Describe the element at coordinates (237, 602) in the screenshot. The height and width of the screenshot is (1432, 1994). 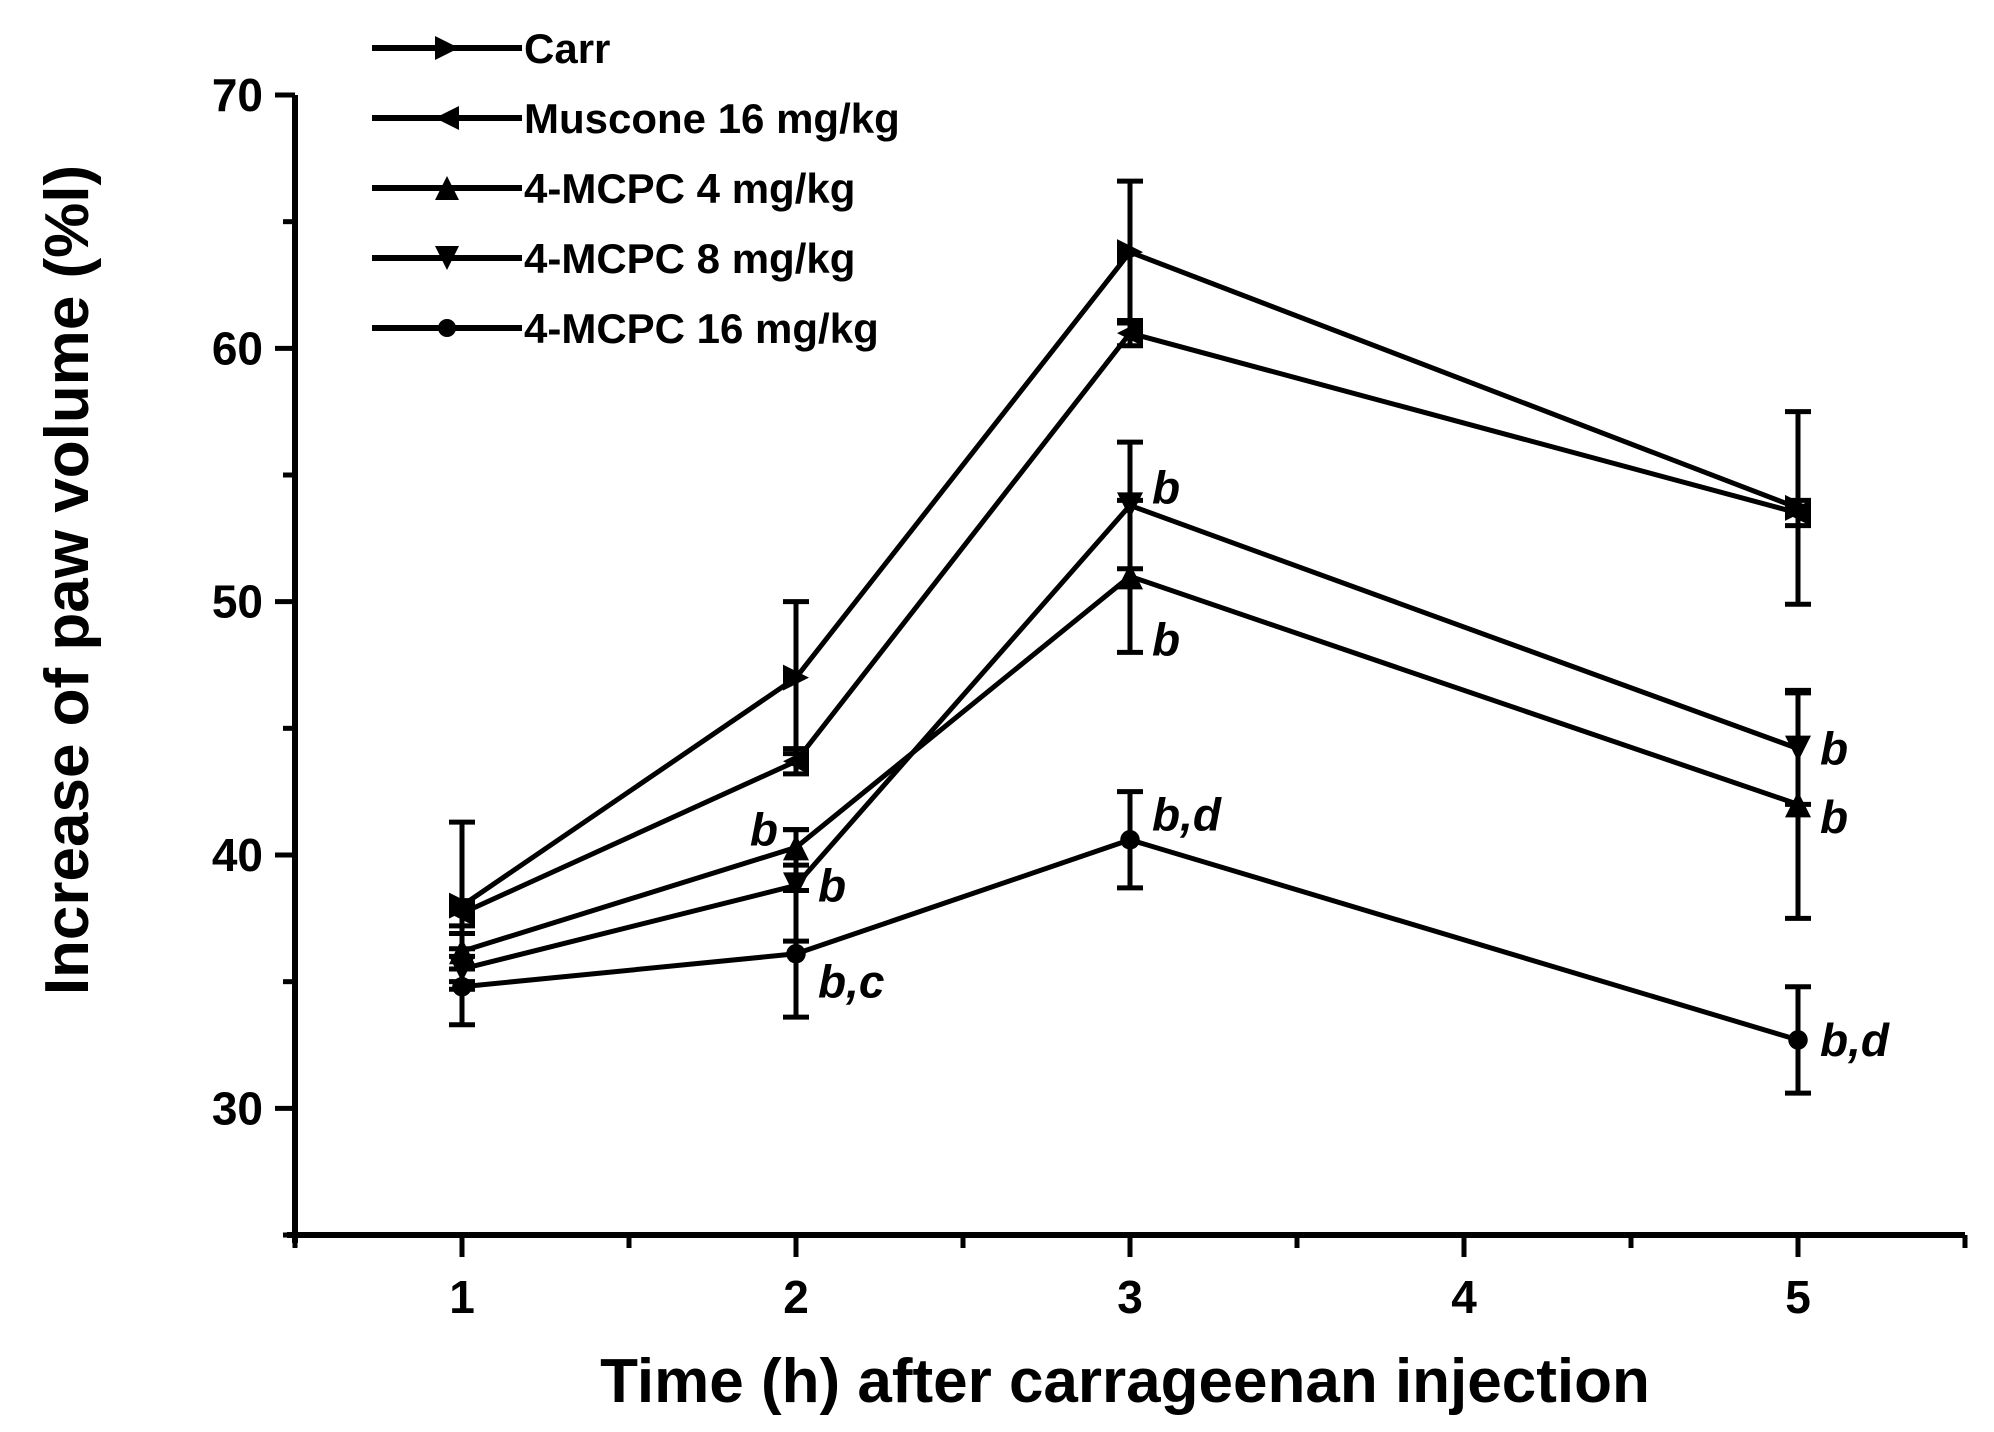
I see `y-tick-label: 50` at that location.